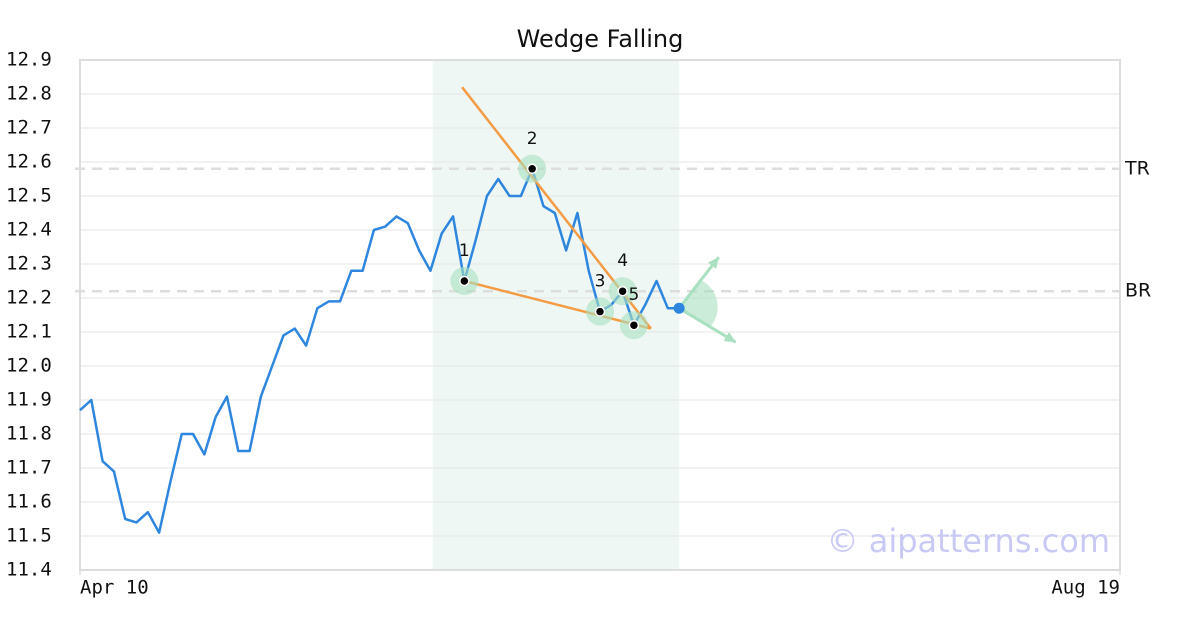  What do you see at coordinates (558, 304) in the screenshot?
I see `trend-line` at bounding box center [558, 304].